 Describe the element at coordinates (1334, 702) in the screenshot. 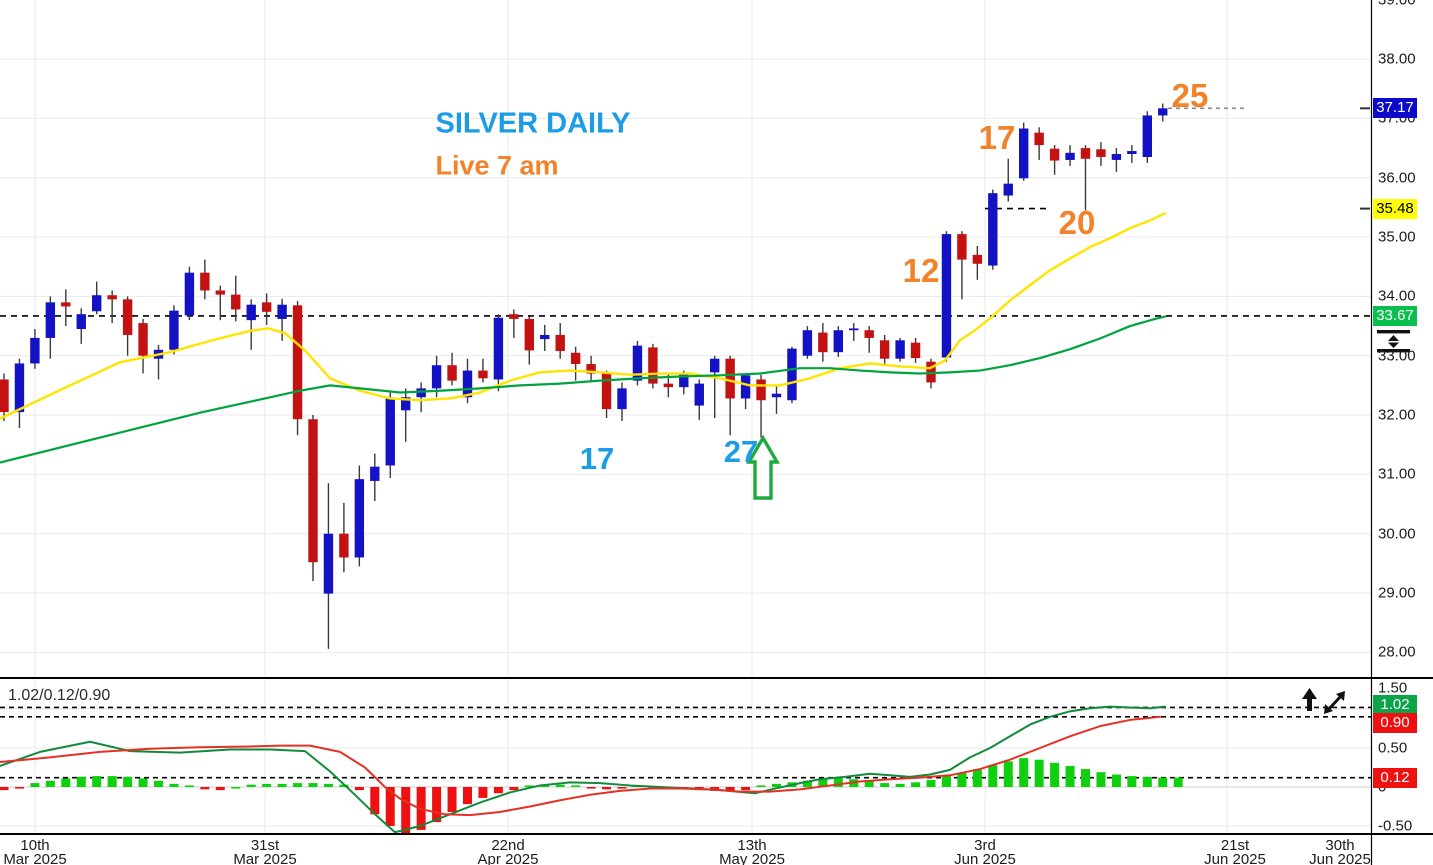

I see `resize-diagonal-icon` at that location.